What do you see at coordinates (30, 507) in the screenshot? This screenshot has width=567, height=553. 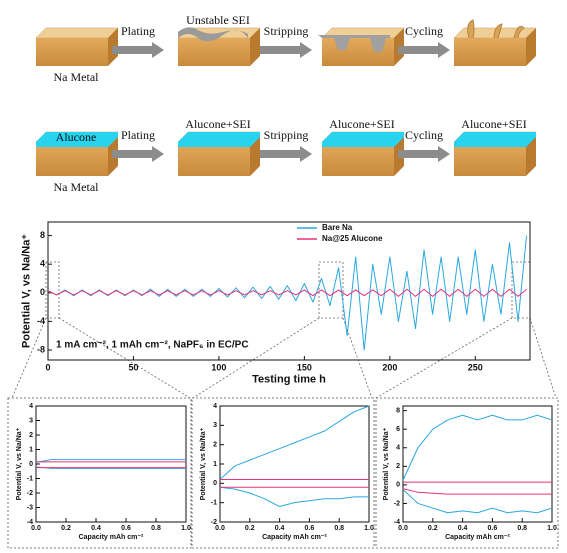 I see `y-tick-label: -3` at bounding box center [30, 507].